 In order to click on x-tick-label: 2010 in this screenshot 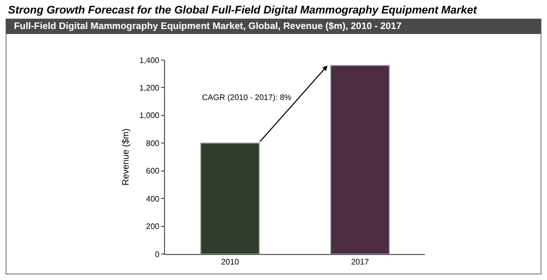, I will do `click(230, 262)`.